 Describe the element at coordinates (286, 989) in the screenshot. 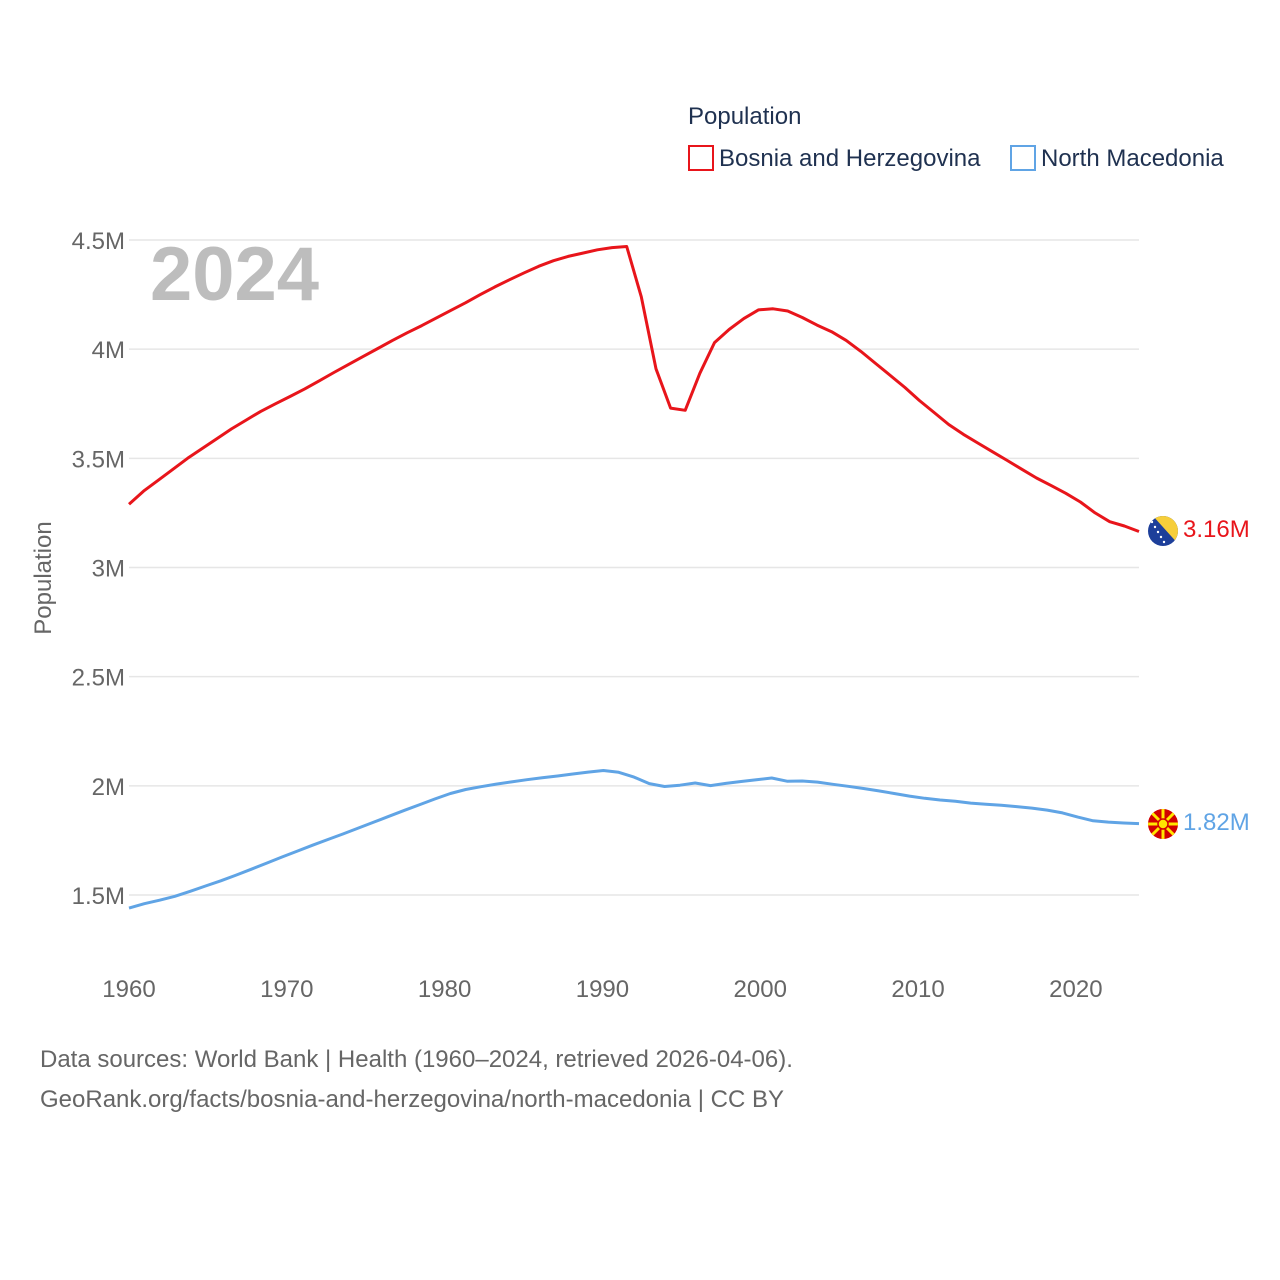

I see `x-tick-label: 1970` at that location.